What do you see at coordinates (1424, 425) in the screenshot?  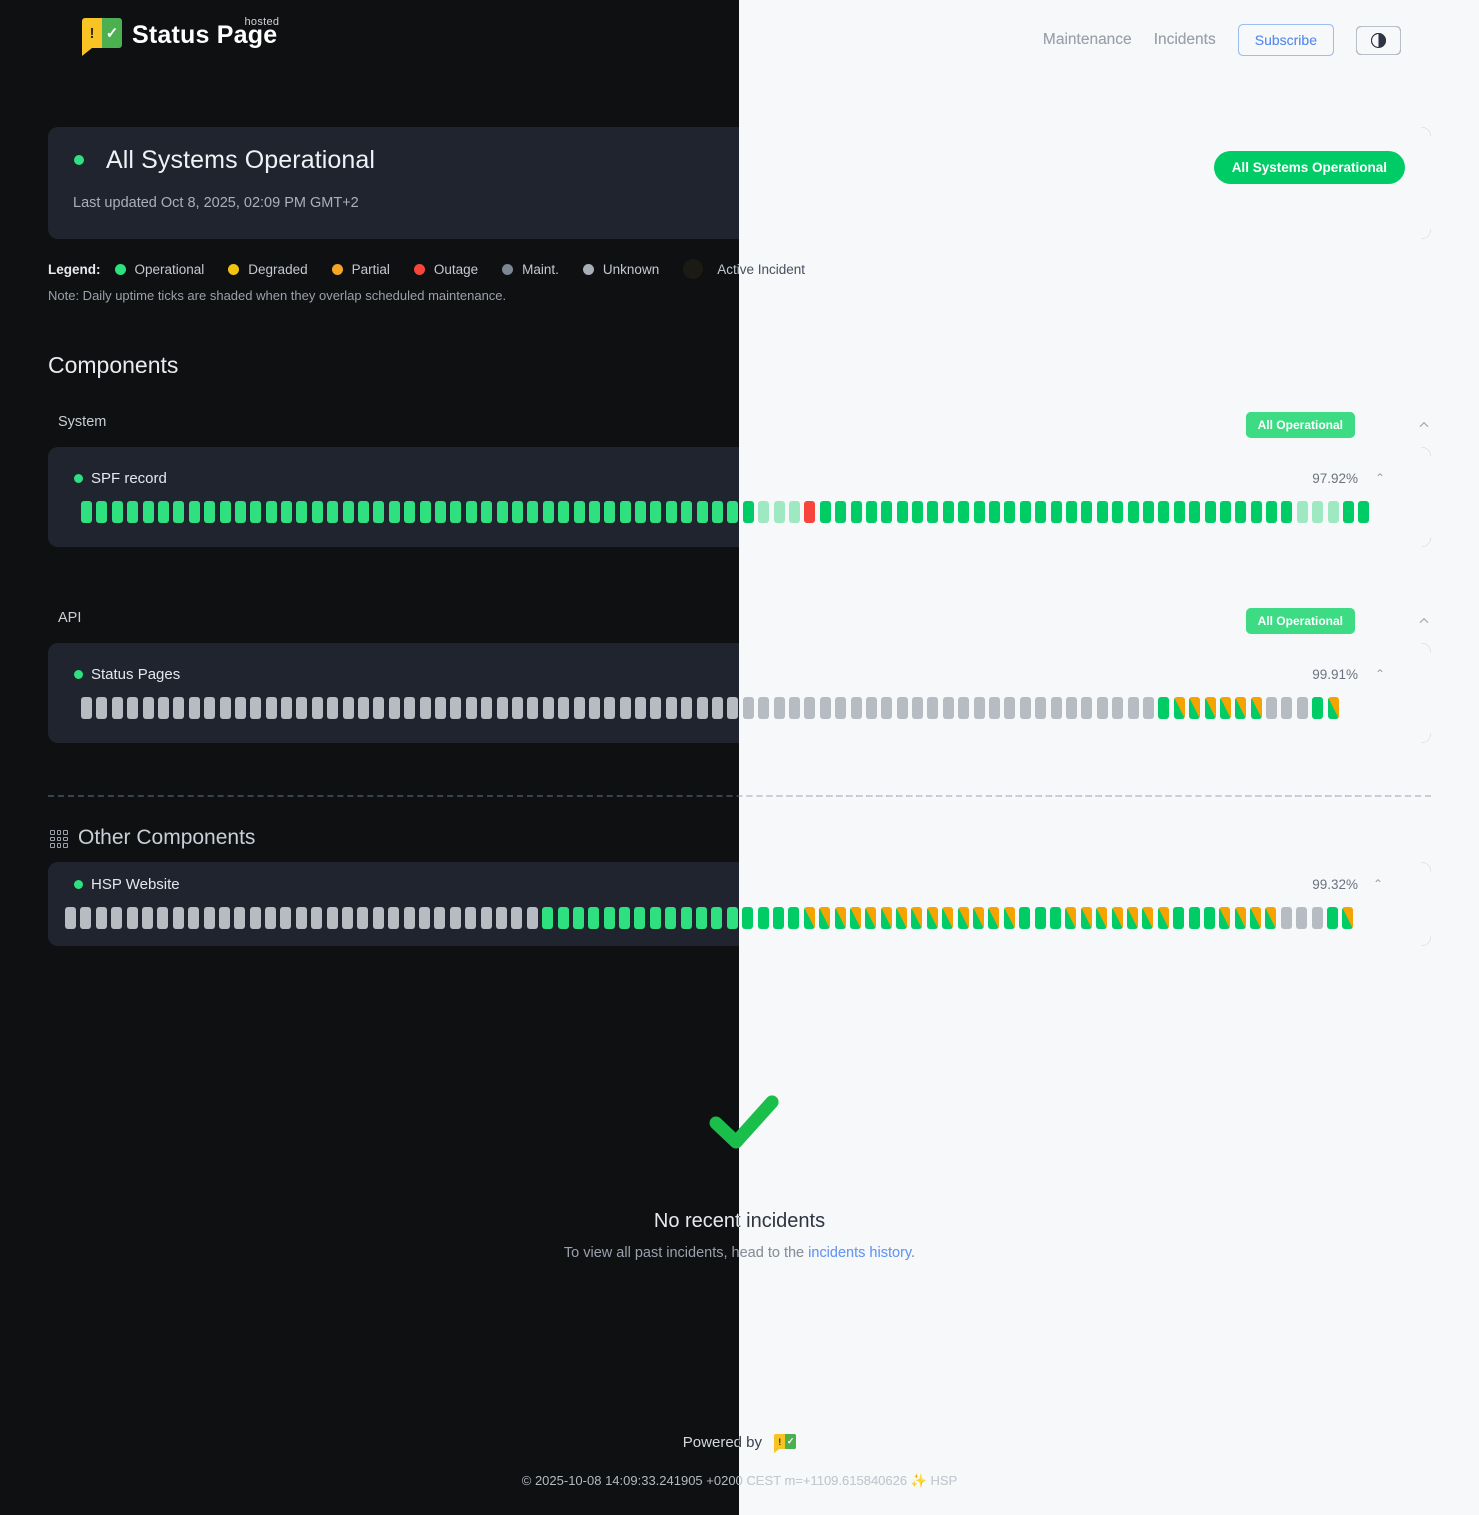 I see `group-collapse-system-chevron-up-icon` at bounding box center [1424, 425].